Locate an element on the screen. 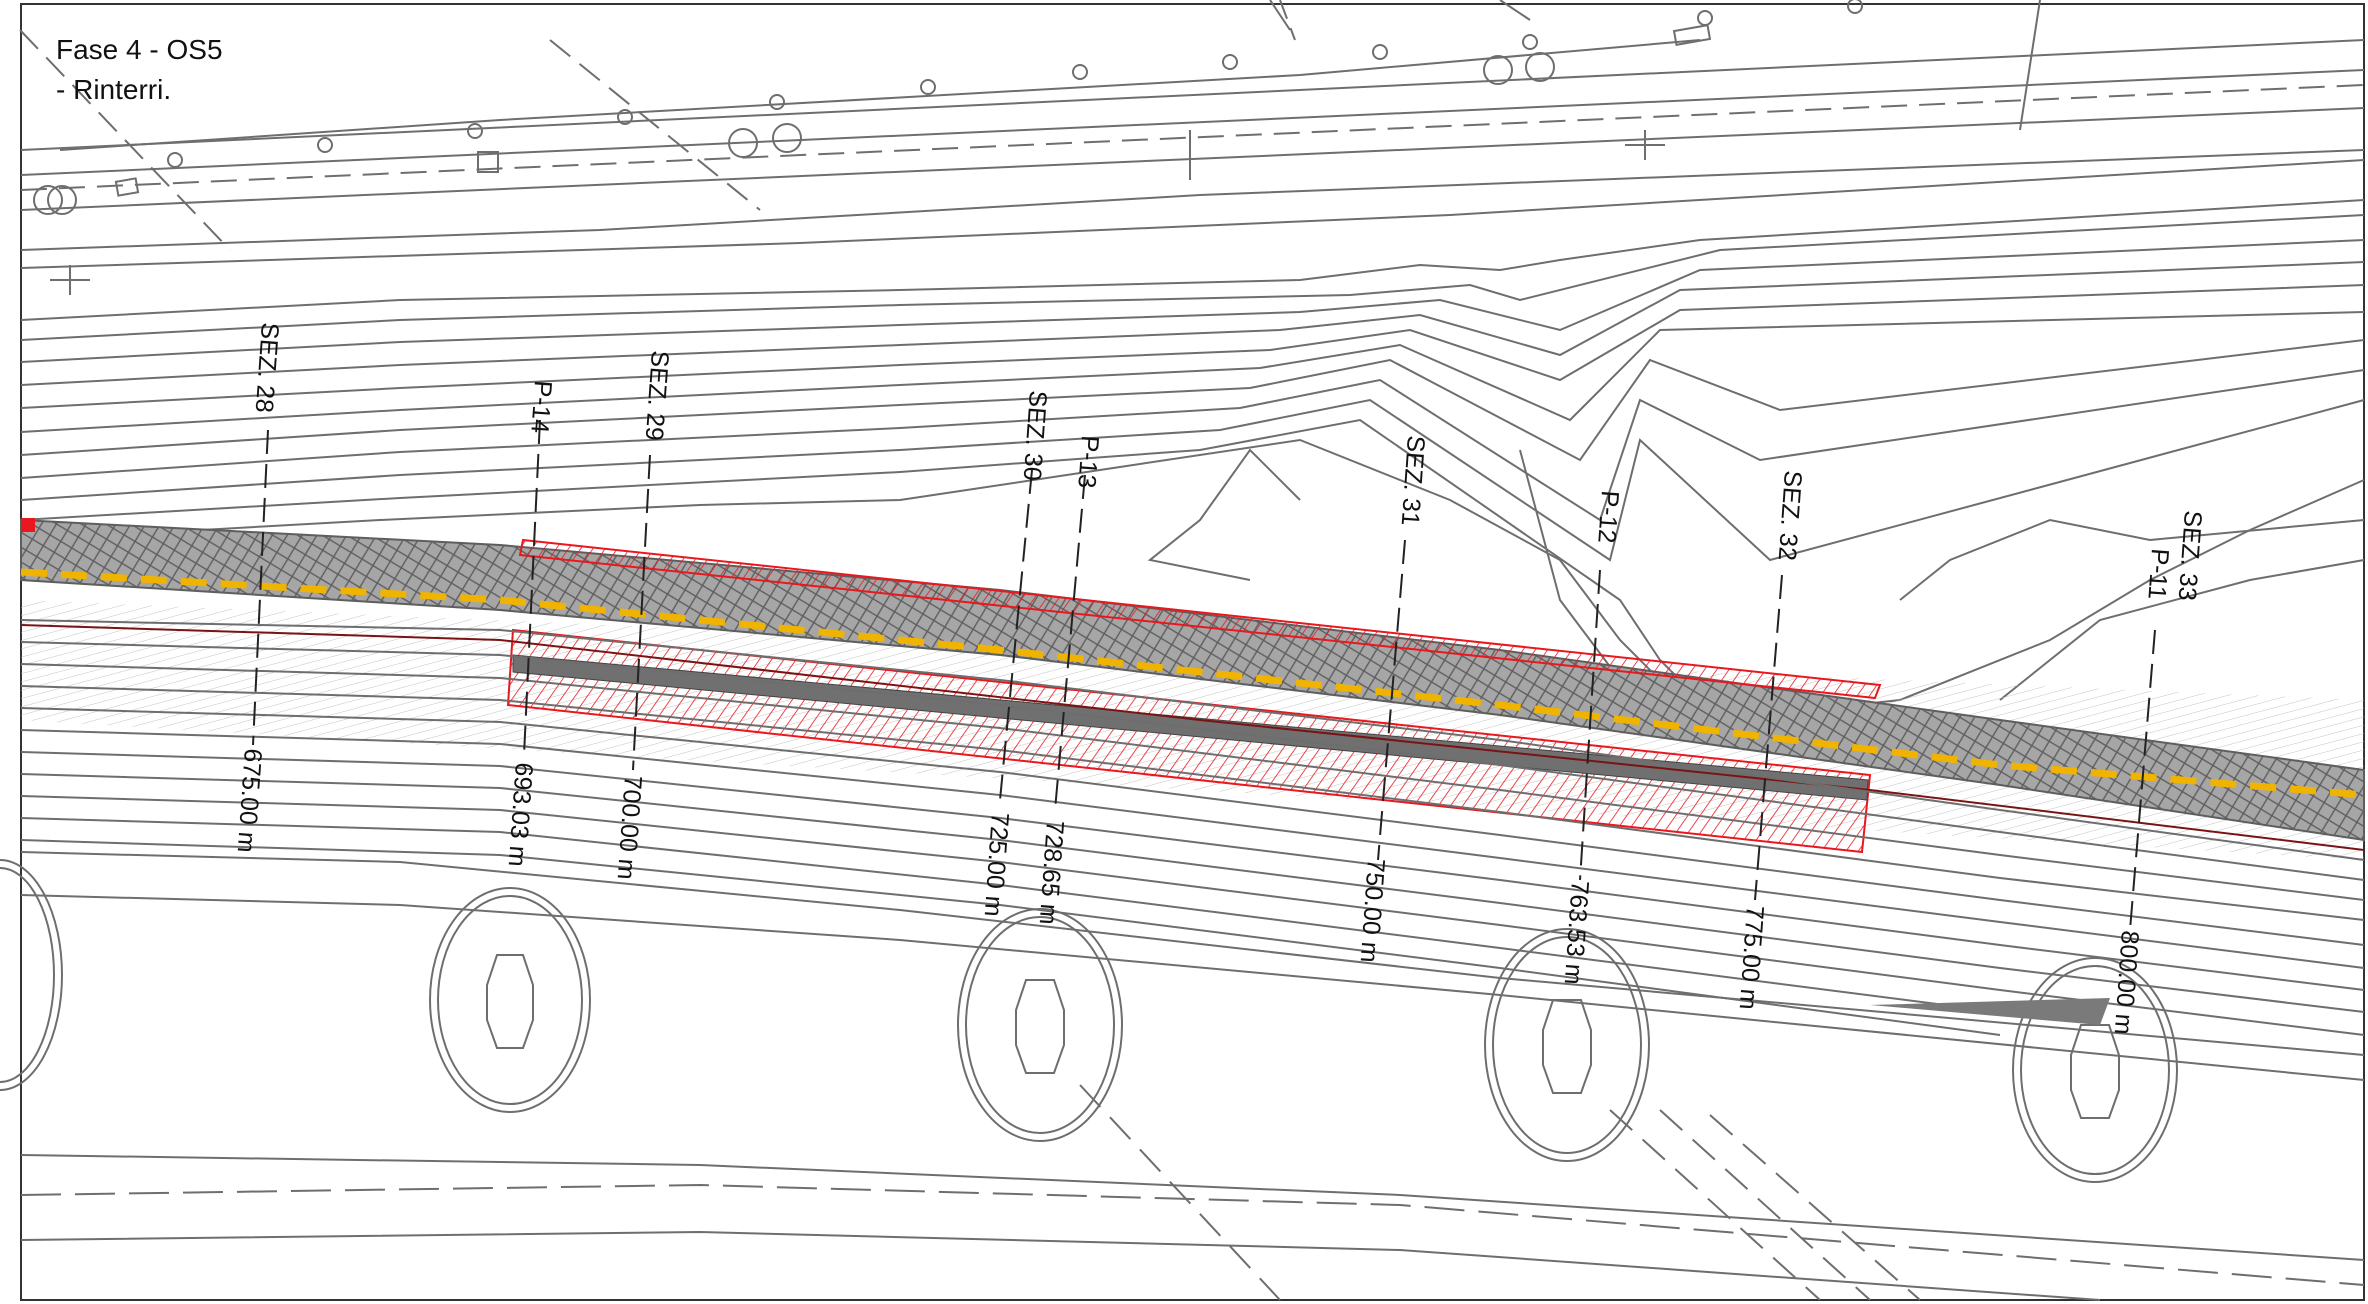 The image size is (2368, 1304). sez-32-label: SEZ. 32 is located at coordinates (1790, 516).